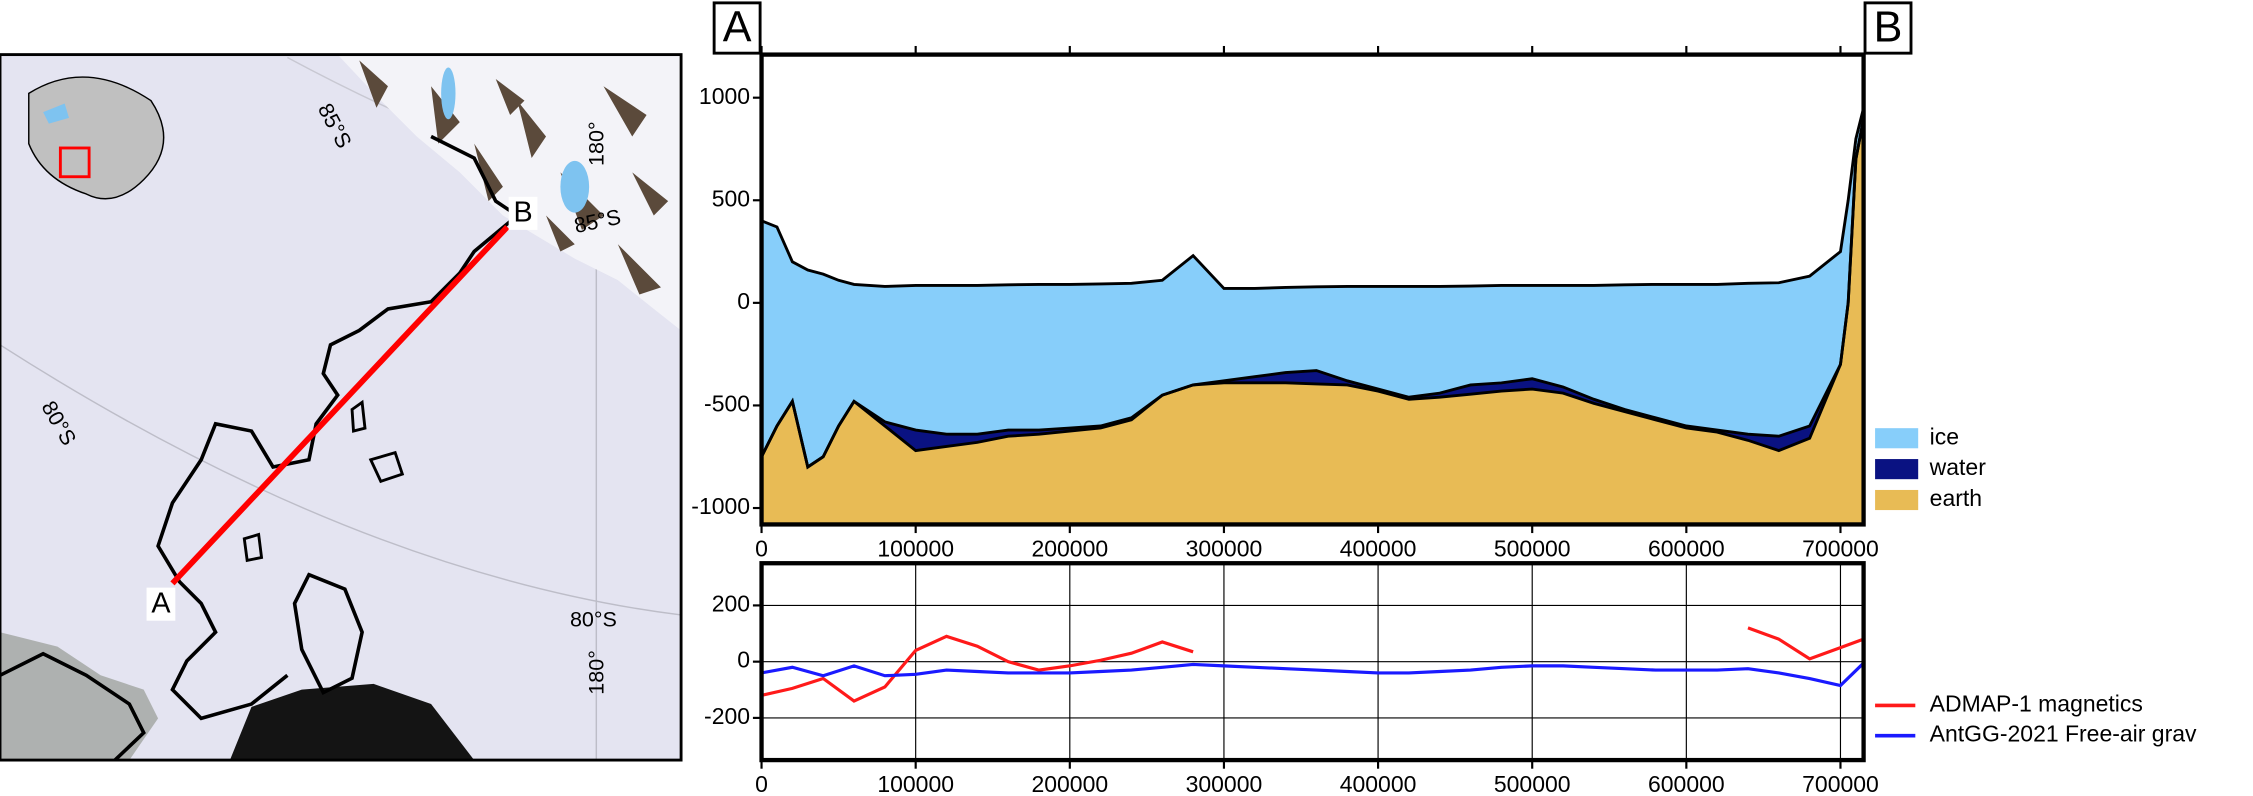 The height and width of the screenshot is (796, 2253). I want to click on rock-outcrops, so click(514, 177).